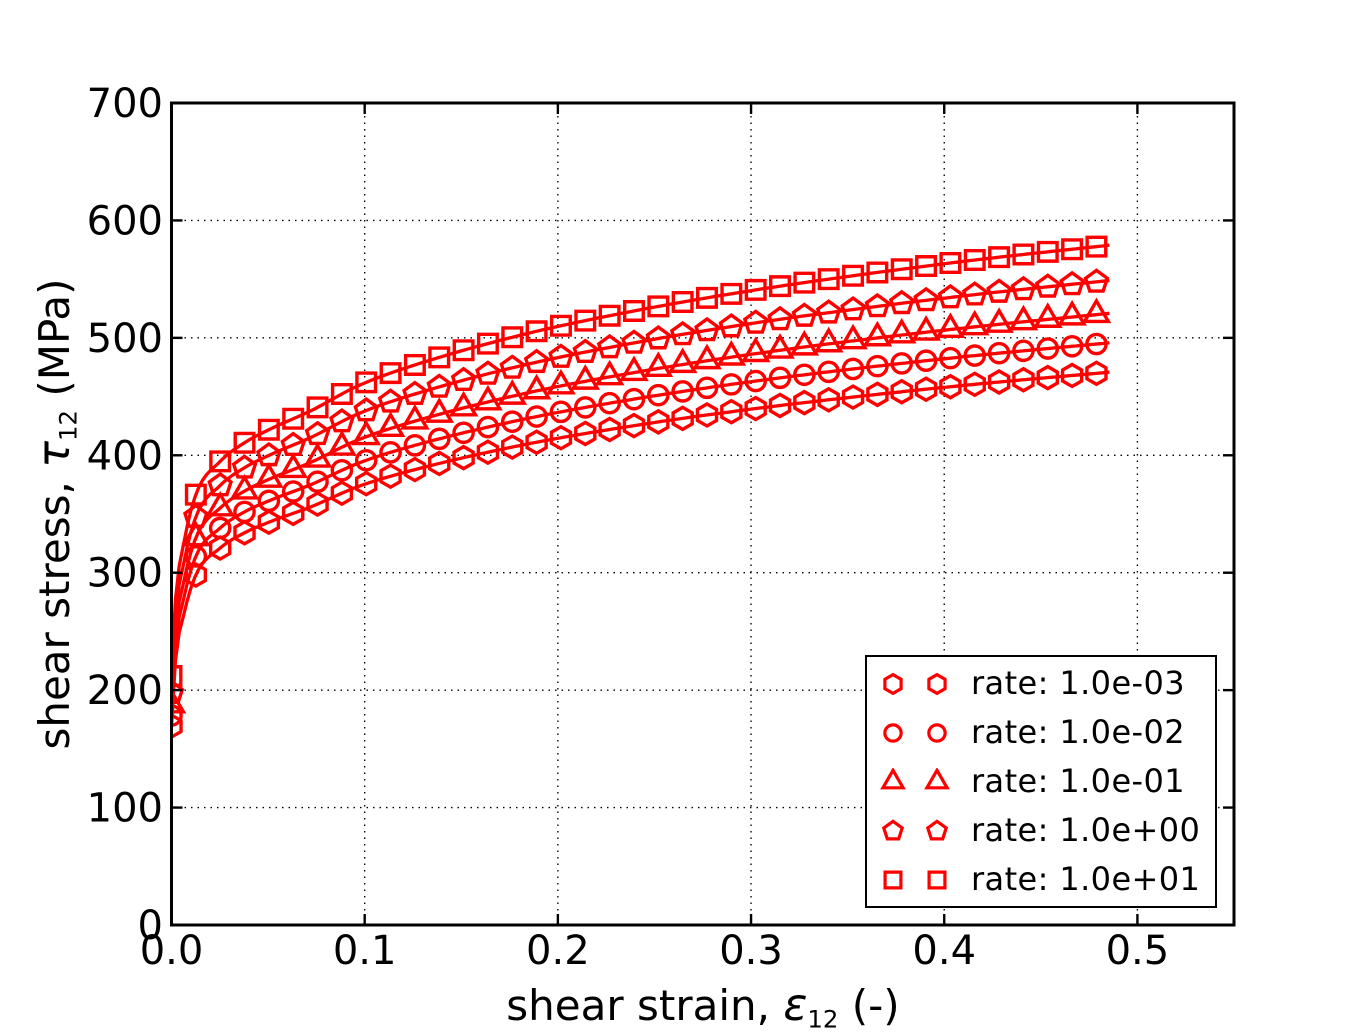 Image resolution: width=1371 pixels, height=1032 pixels. What do you see at coordinates (1041, 781) in the screenshot?
I see `legend-item: rate: 1.0e-01` at bounding box center [1041, 781].